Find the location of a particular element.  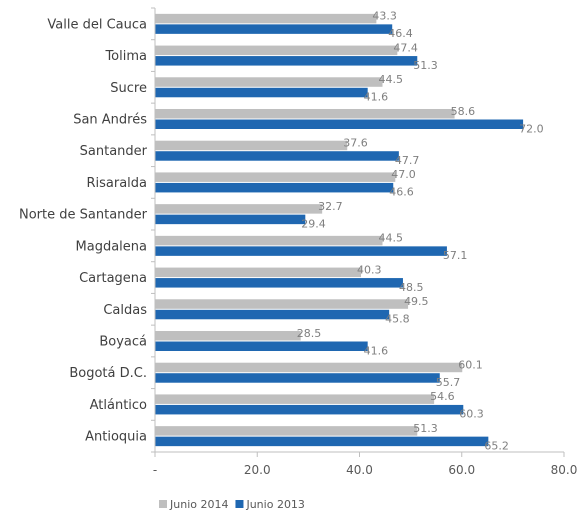

x-tick-label: - is located at coordinates (155, 470).